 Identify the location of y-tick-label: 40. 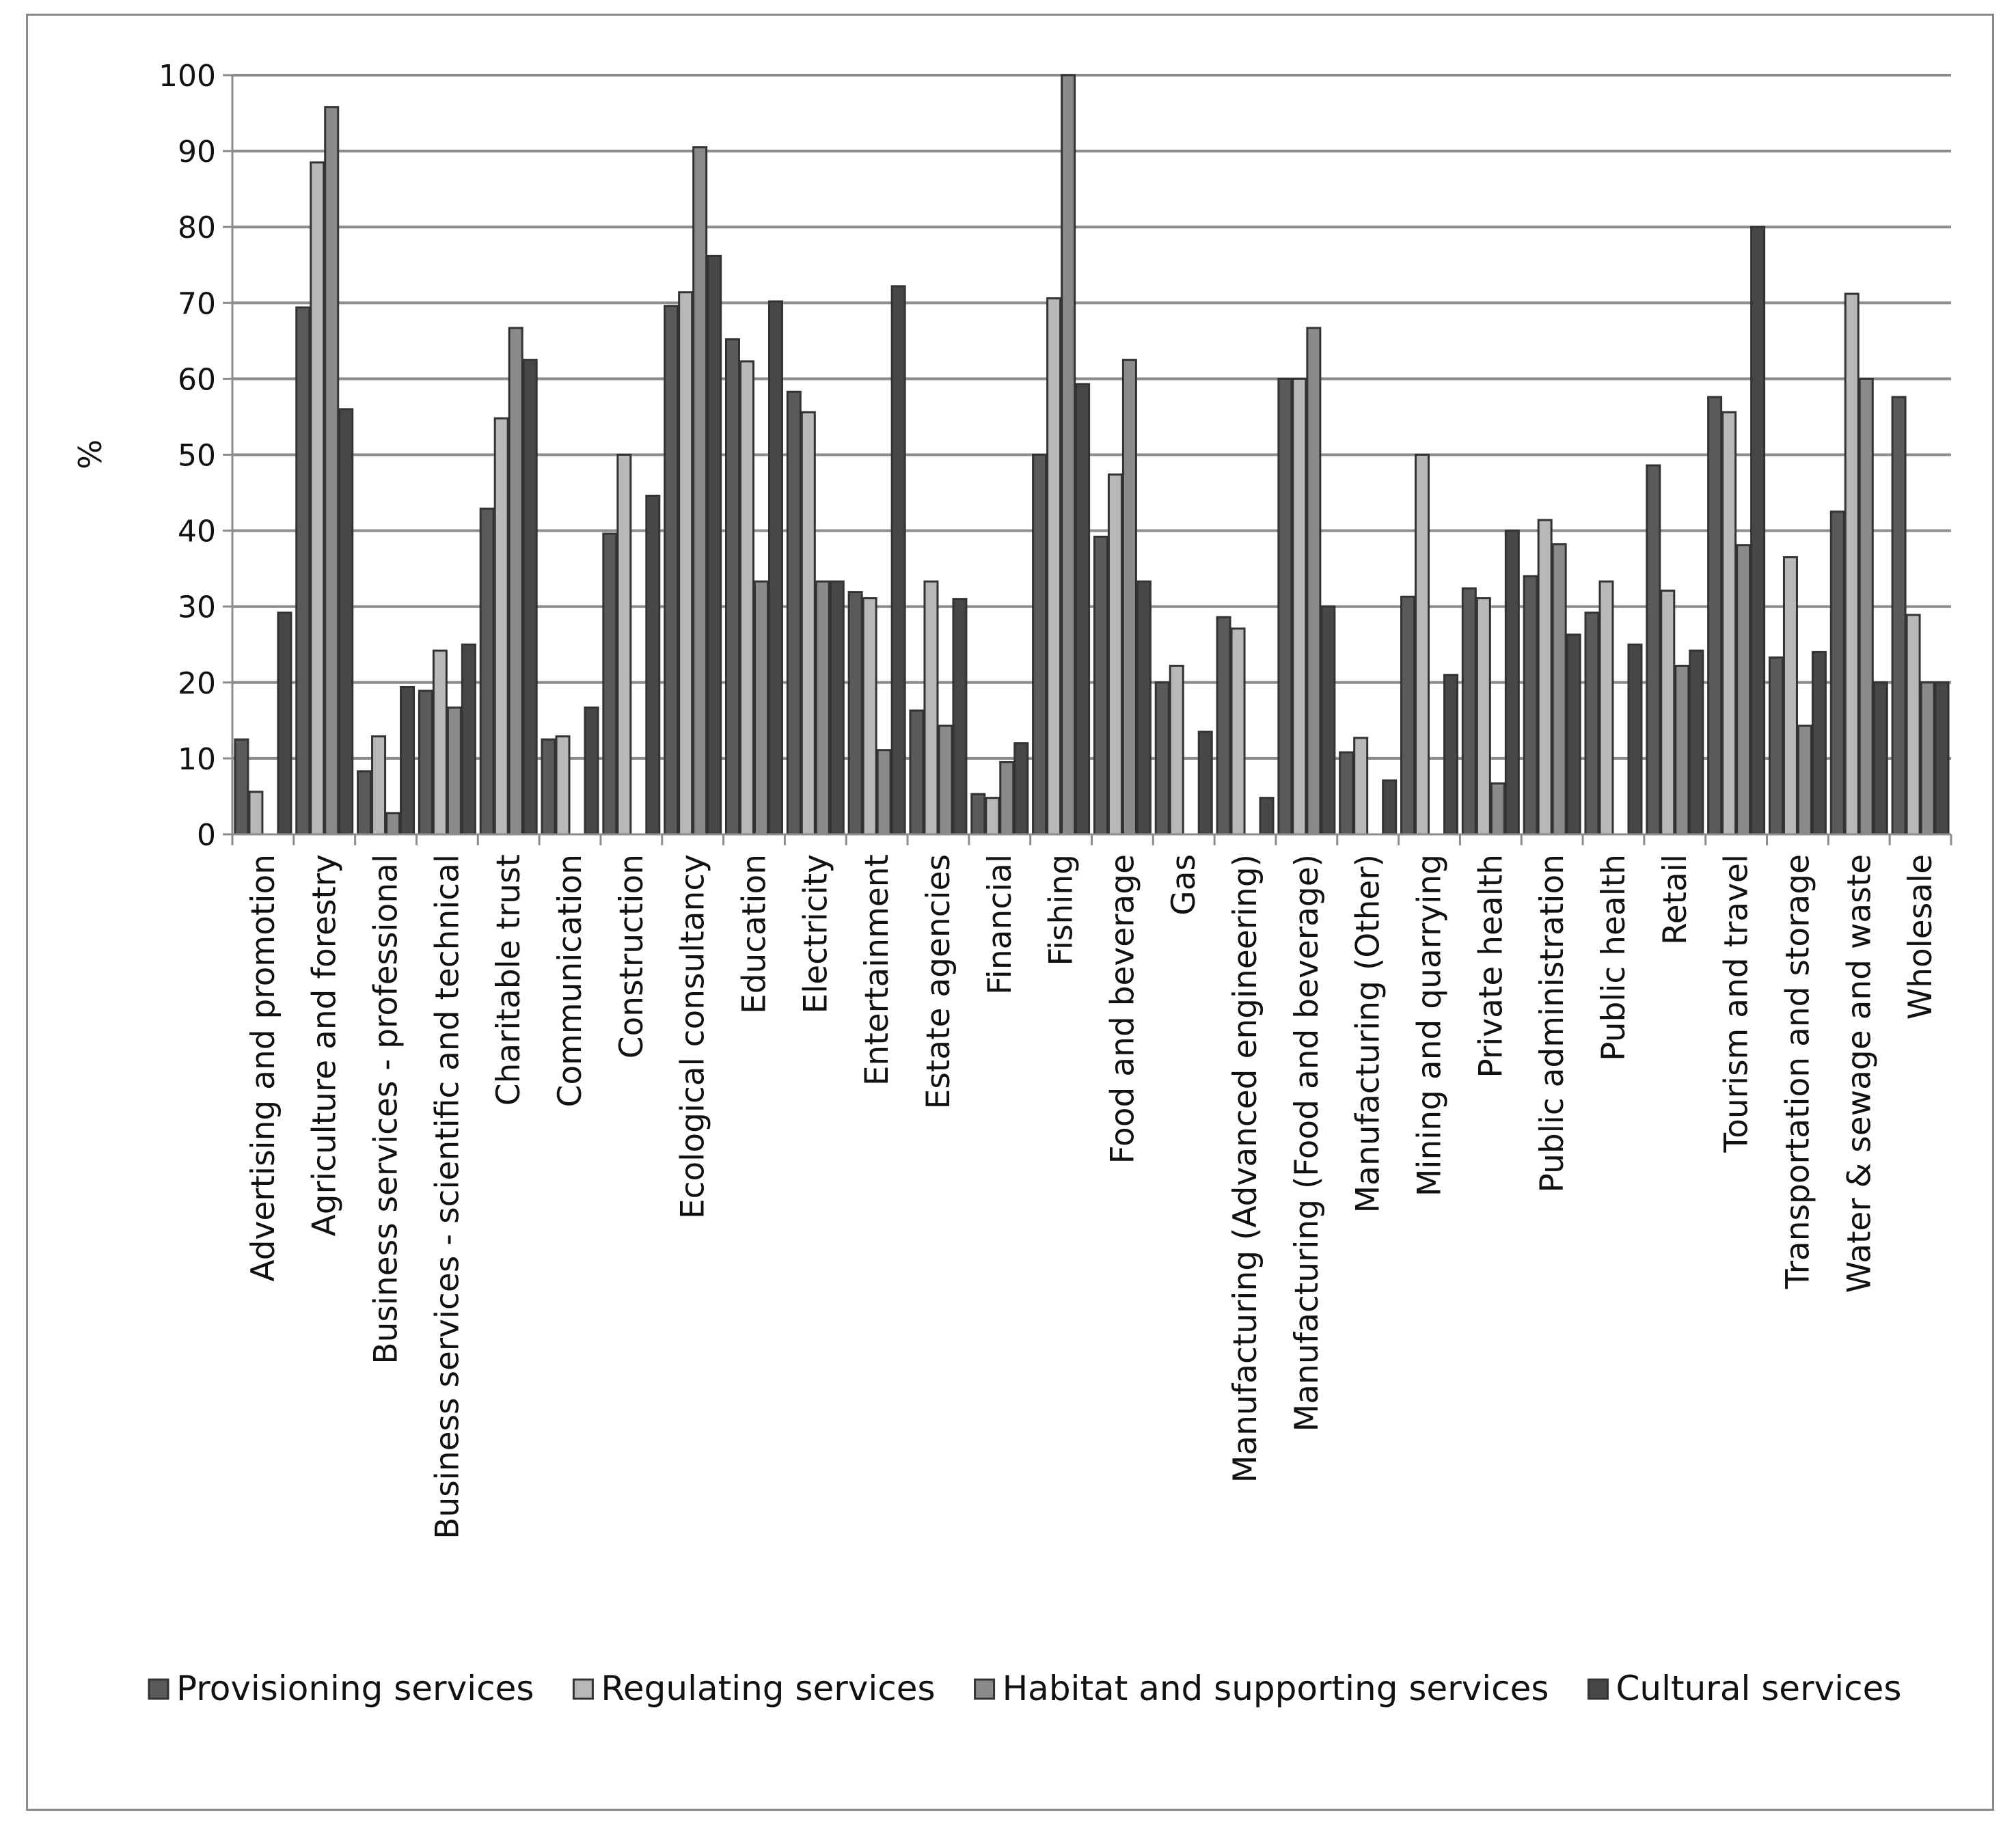
(197, 532).